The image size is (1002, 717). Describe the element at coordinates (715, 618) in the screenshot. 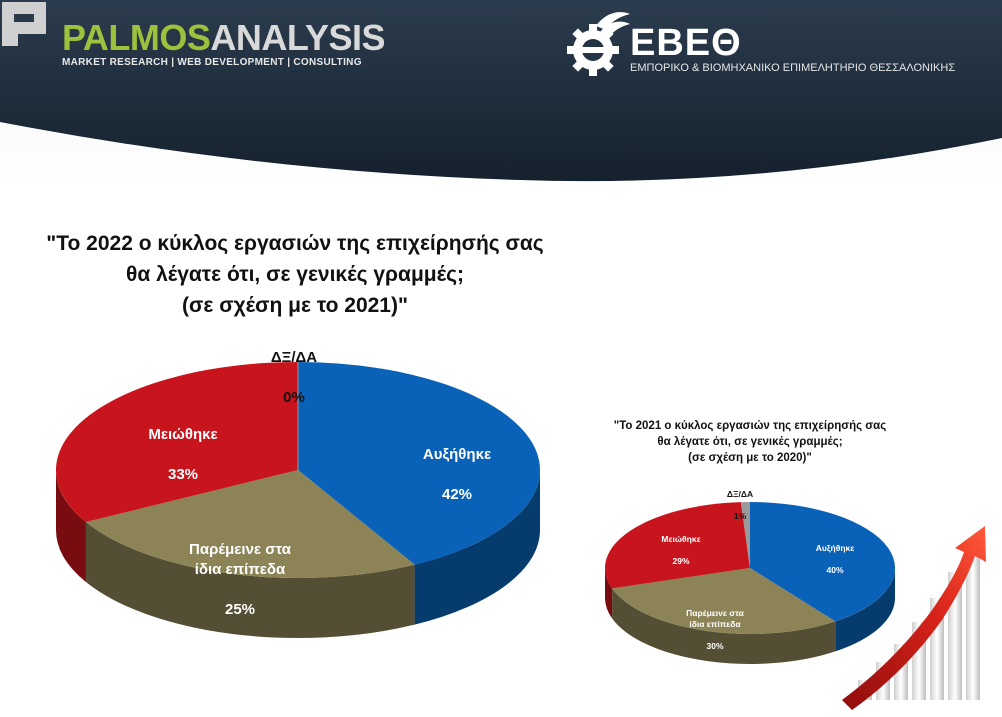

I see `label-same-2021-name: Παρέμεινε στα ίδια επίπεδα` at that location.